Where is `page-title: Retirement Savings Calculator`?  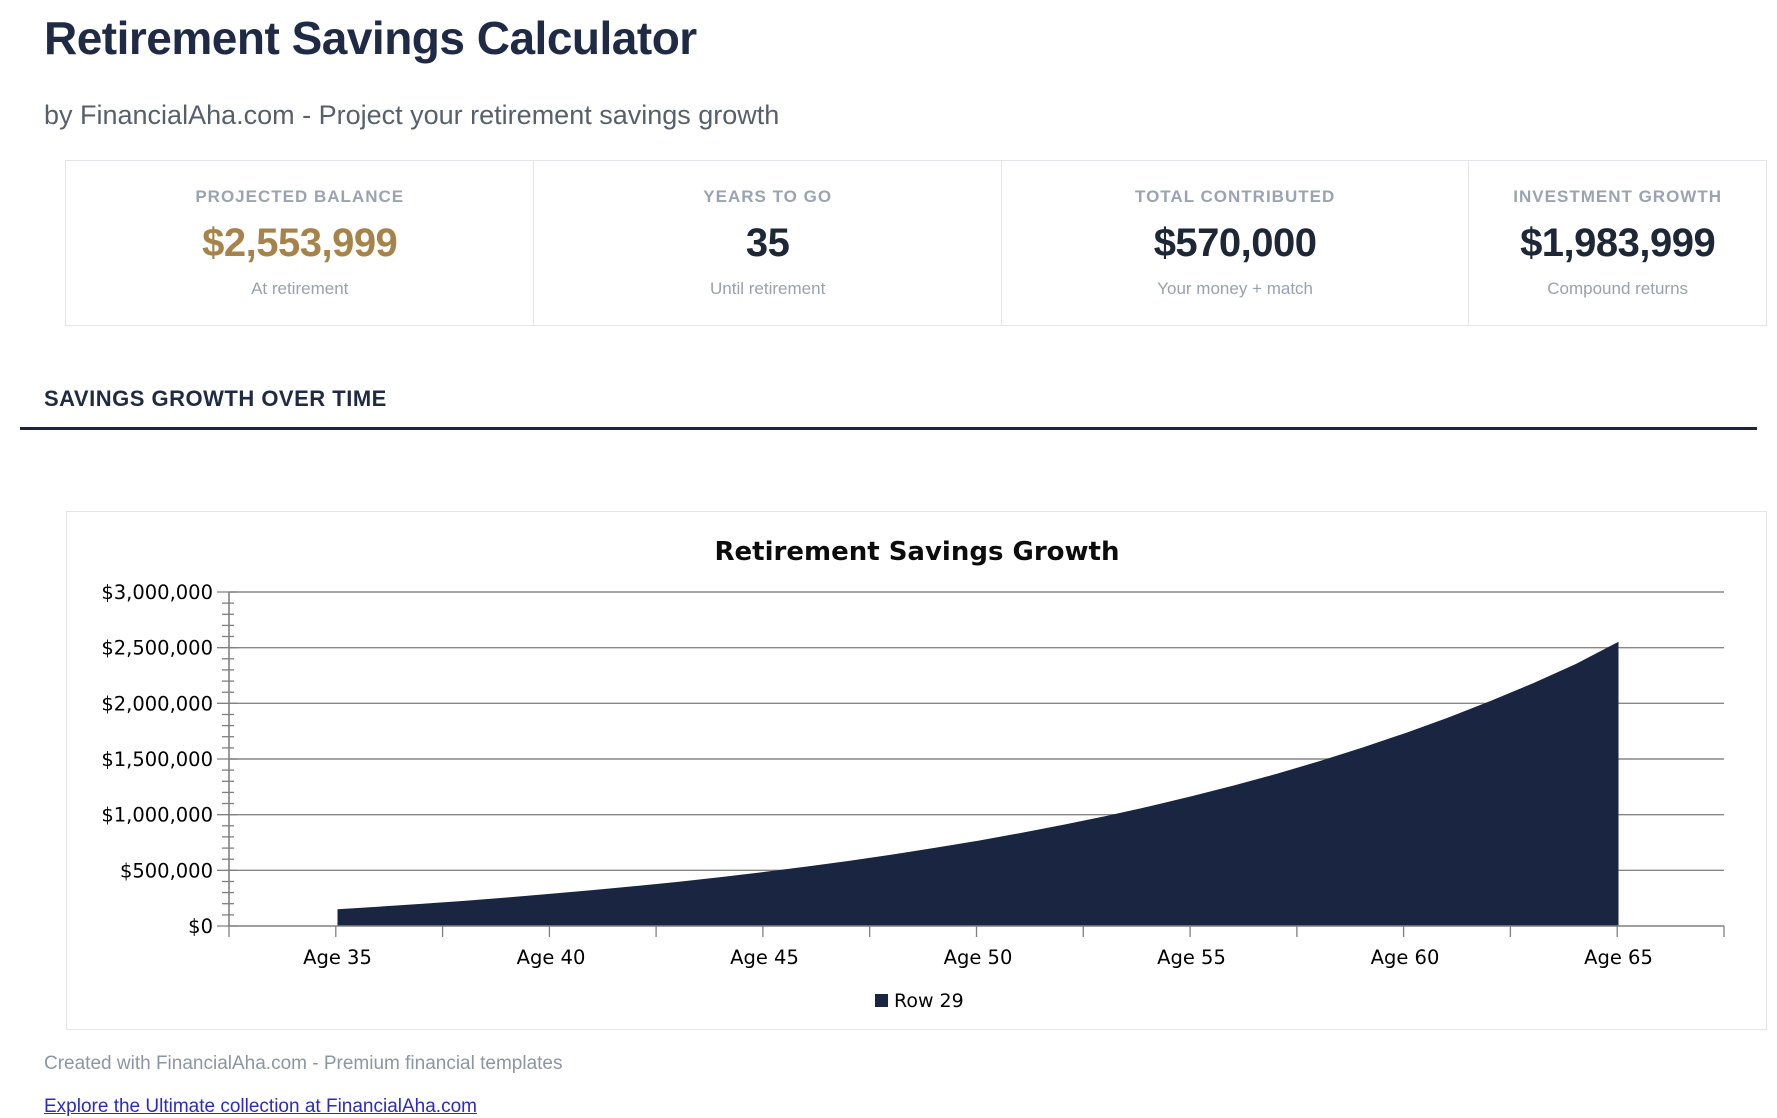 page-title: Retirement Savings Calculator is located at coordinates (370, 38).